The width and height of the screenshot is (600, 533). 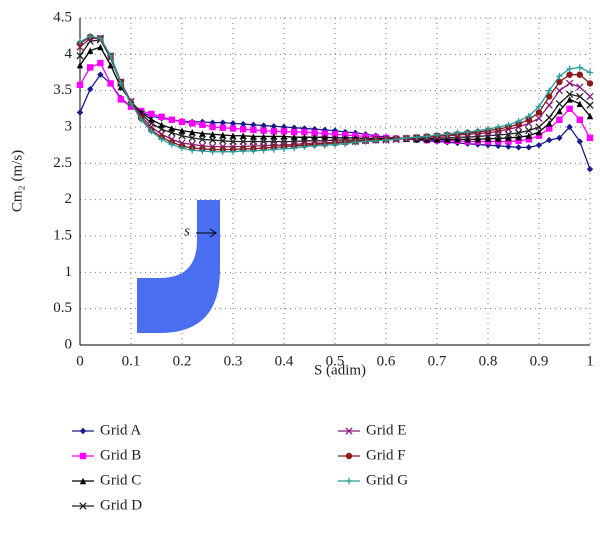 What do you see at coordinates (182, 361) in the screenshot?
I see `x-tick-label: 0.2` at bounding box center [182, 361].